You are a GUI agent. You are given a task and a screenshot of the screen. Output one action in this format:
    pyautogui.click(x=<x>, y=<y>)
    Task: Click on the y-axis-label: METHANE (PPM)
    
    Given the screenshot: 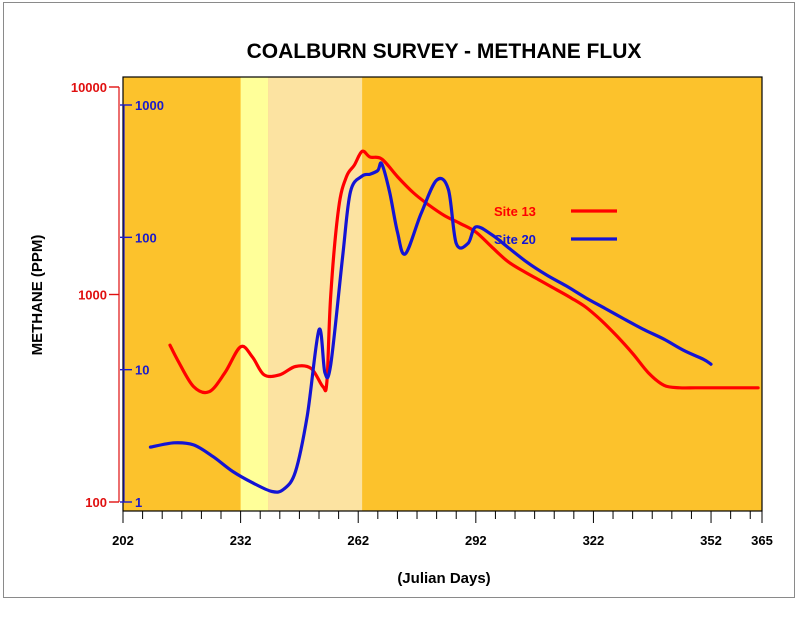 What is the action you would take?
    pyautogui.click(x=37, y=295)
    